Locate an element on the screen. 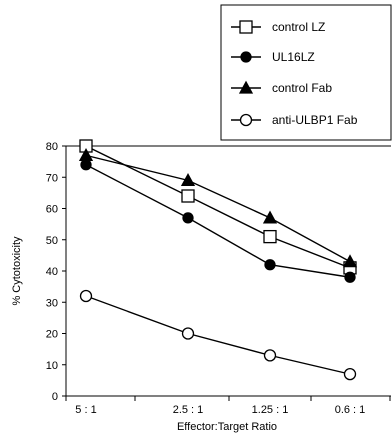 The width and height of the screenshot is (392, 435). legend-label: control Fab is located at coordinates (302, 88).